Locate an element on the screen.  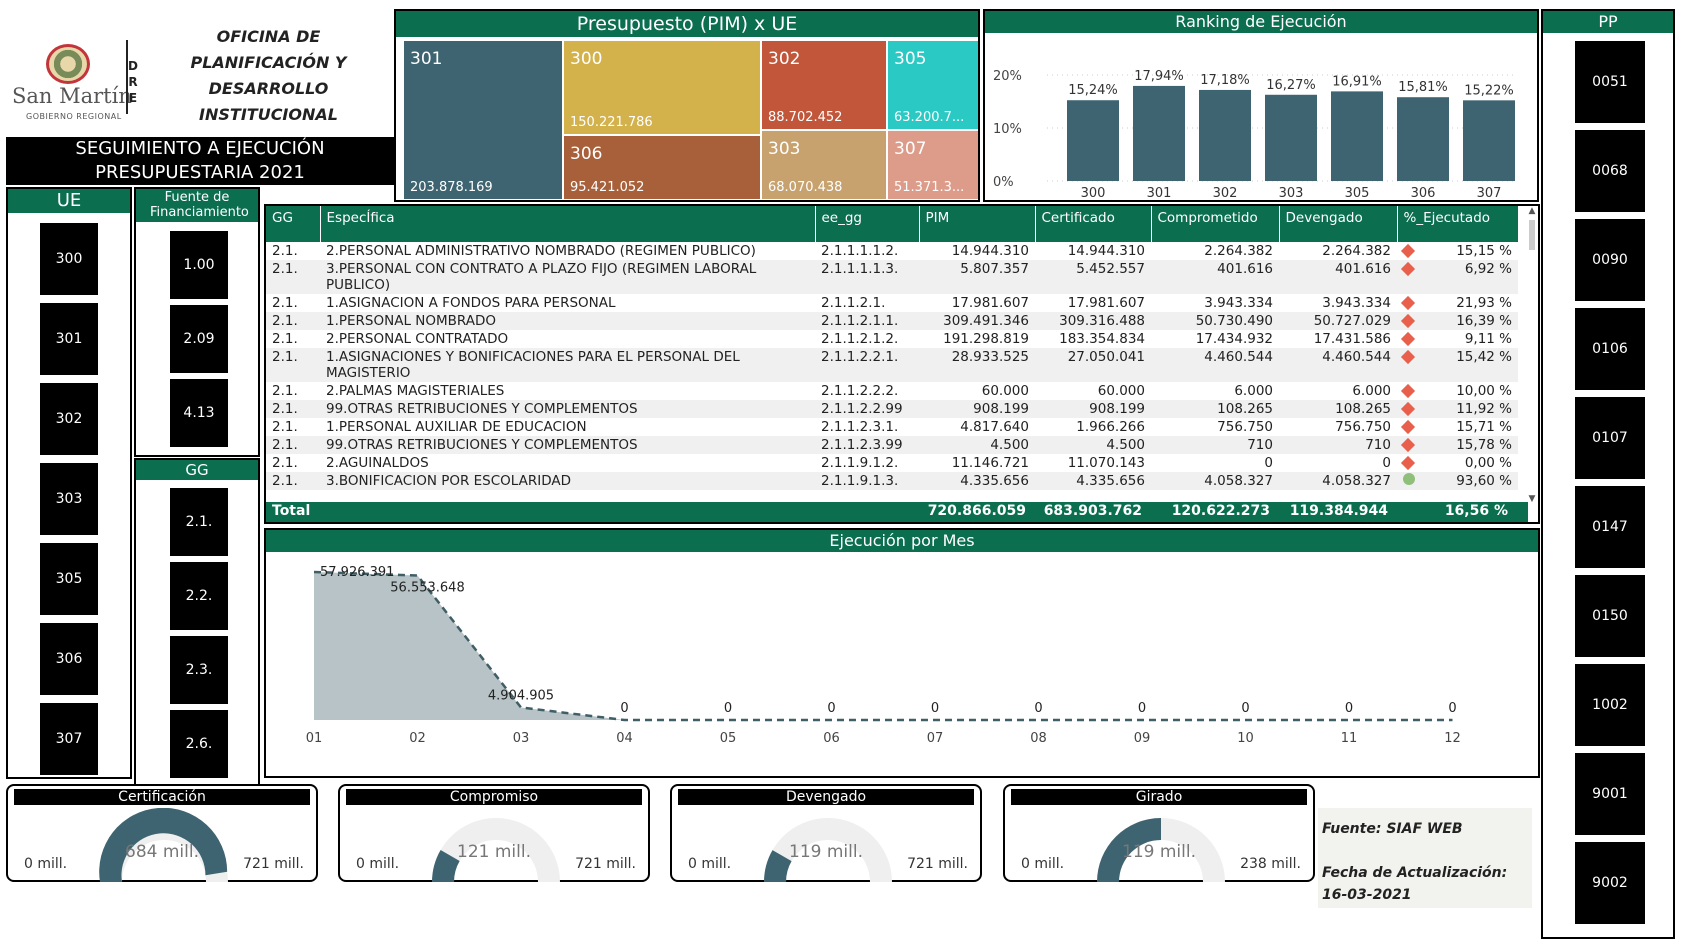
treemap-cell-306: 306 95.421.052 is located at coordinates (662, 167).